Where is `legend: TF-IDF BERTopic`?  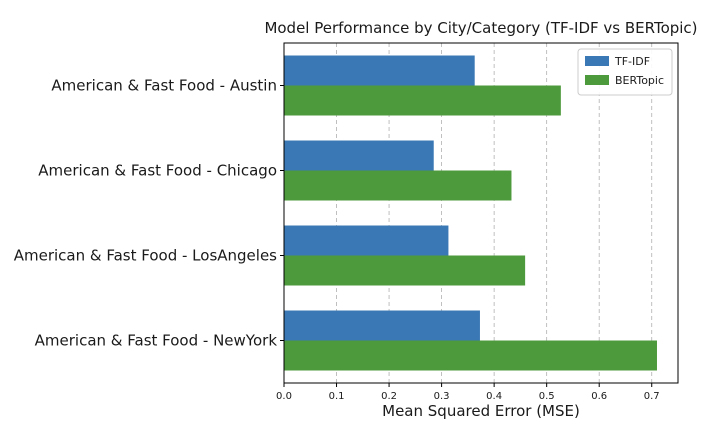
legend: TF-IDF BERTopic is located at coordinates (625, 72).